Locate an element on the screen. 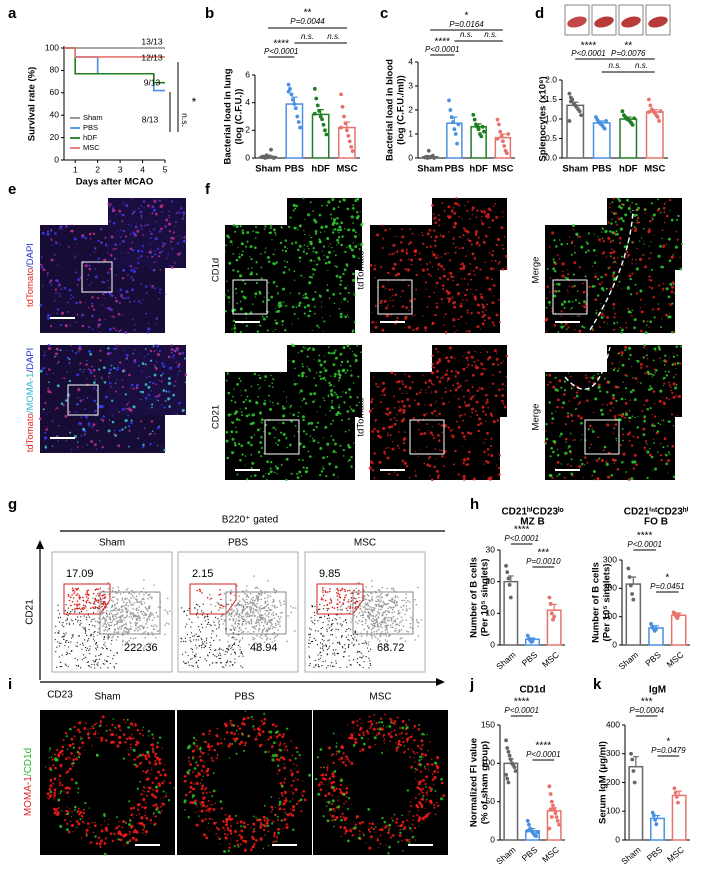  inset-box is located at coordinates (427, 437).